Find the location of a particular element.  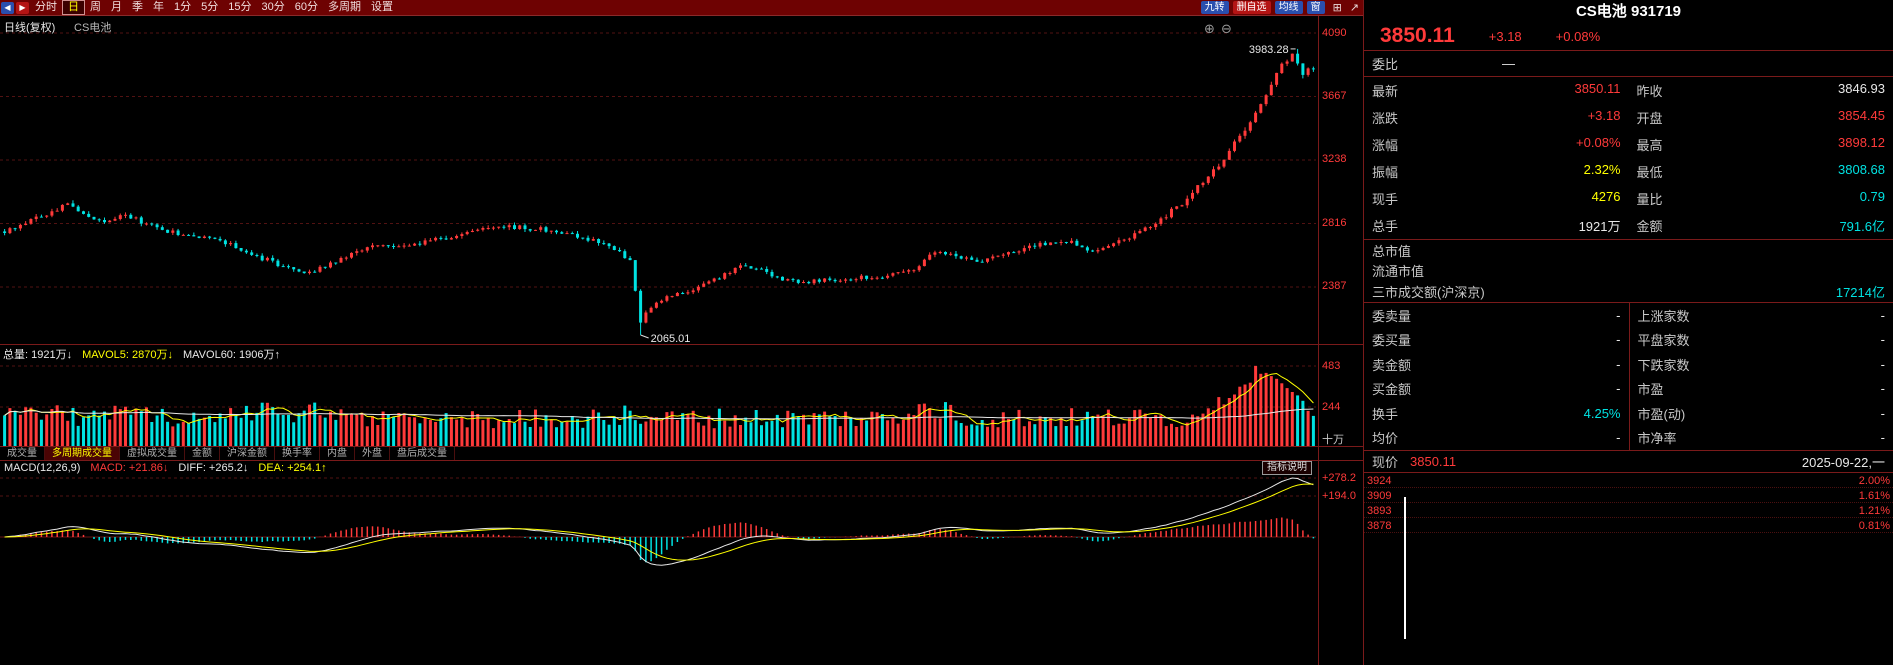

grid-layout-icon: ⊞ is located at coordinates (1337, 8).